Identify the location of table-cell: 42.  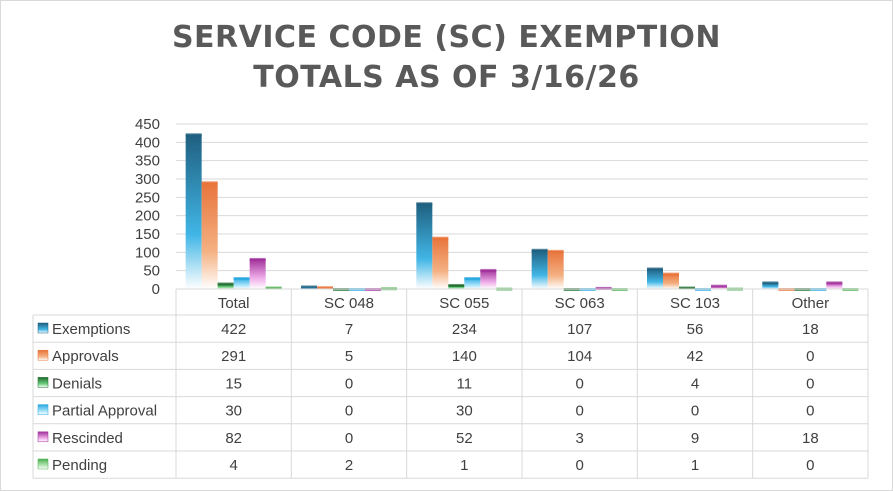
(695, 356).